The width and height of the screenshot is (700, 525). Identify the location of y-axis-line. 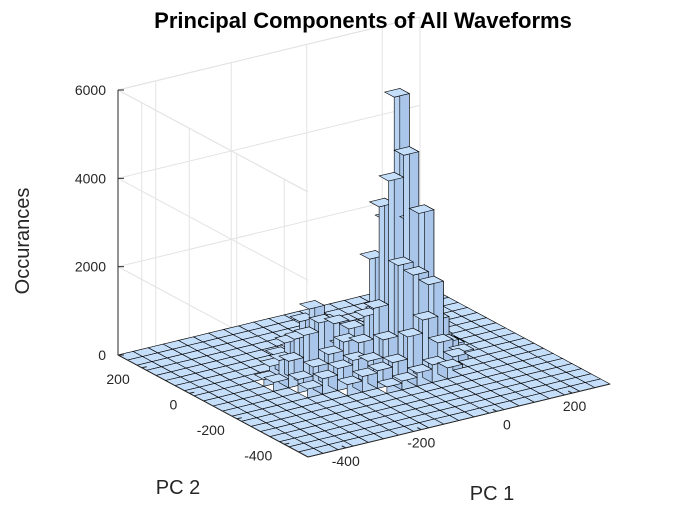
(213, 406).